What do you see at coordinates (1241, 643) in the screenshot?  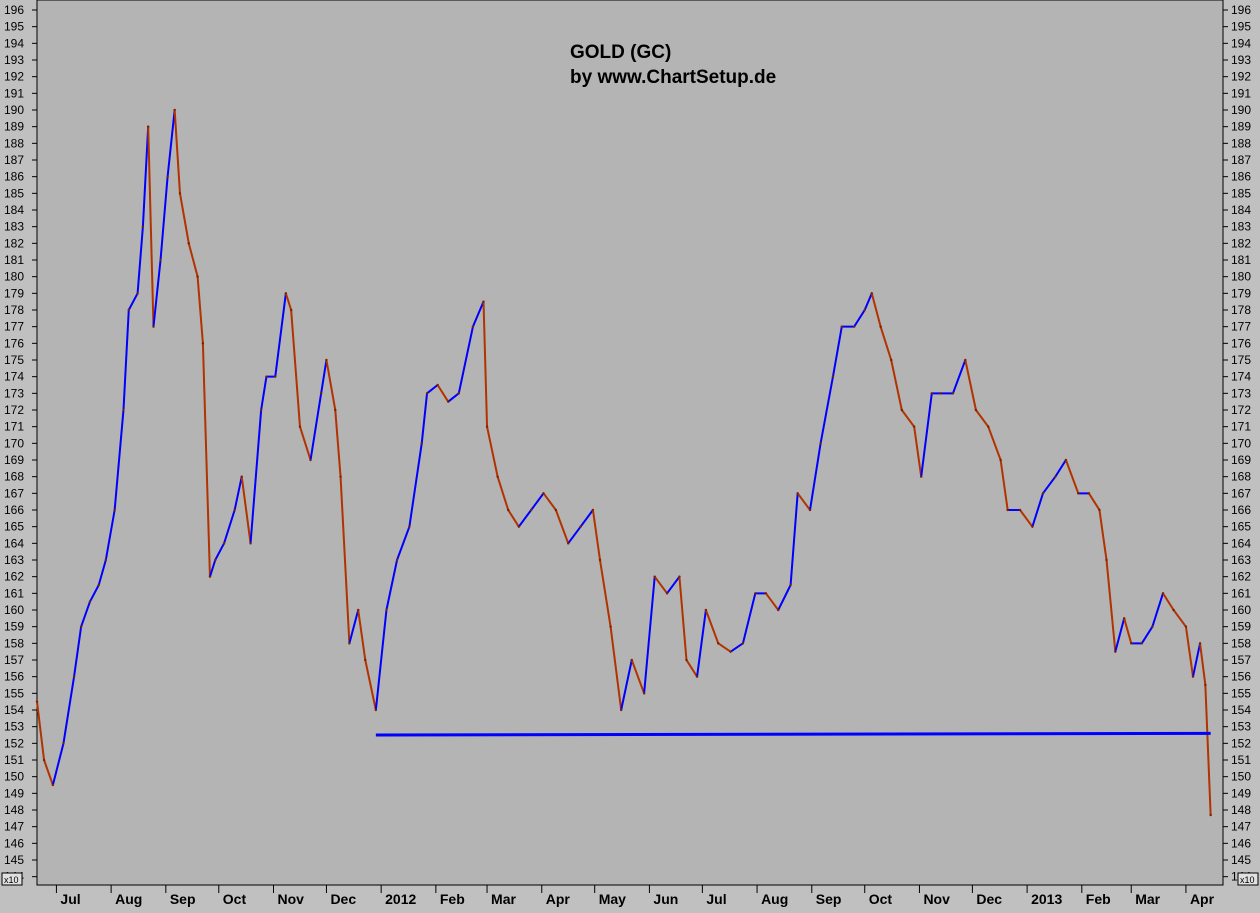 I see `y-tick-label: 158` at bounding box center [1241, 643].